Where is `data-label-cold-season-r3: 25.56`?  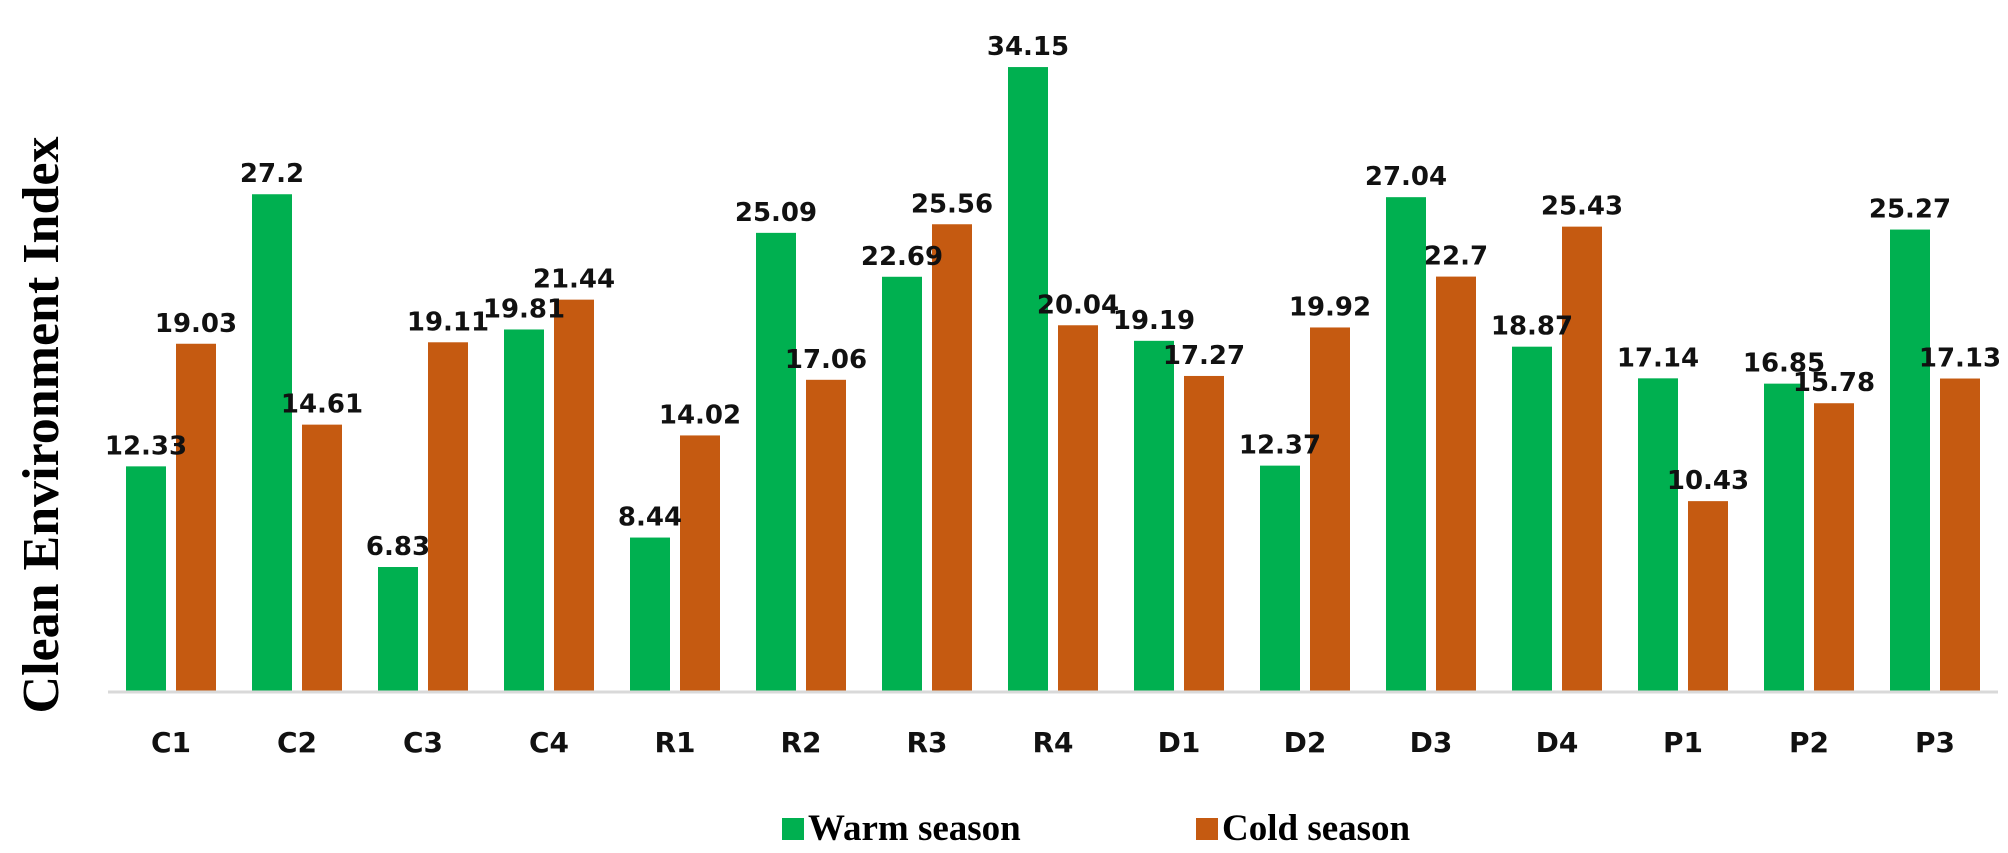 data-label-cold-season-r3: 25.56 is located at coordinates (952, 204).